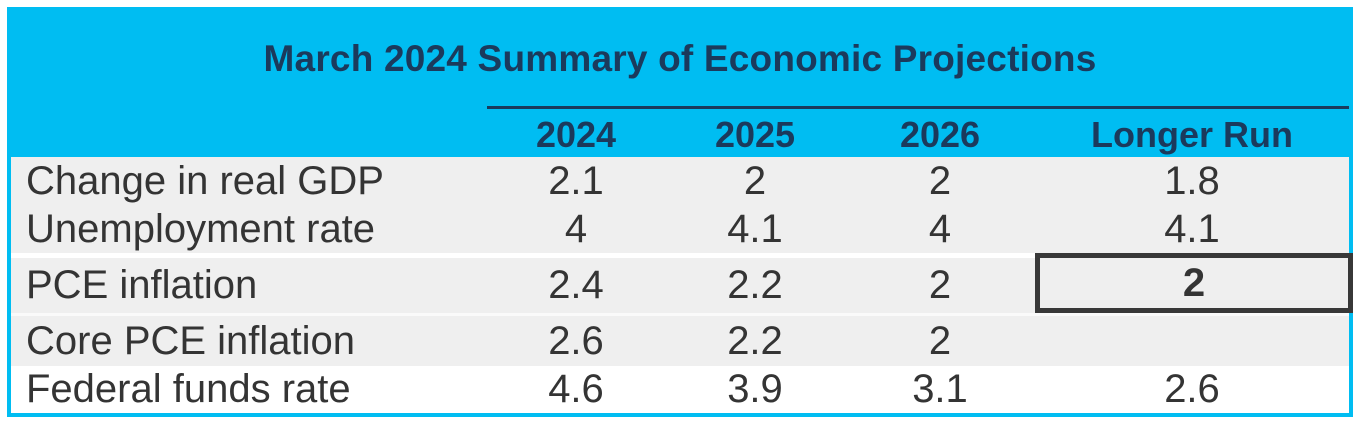 The image size is (1360, 422). What do you see at coordinates (755, 340) in the screenshot?
I see `cell-core-2025: 2.2` at bounding box center [755, 340].